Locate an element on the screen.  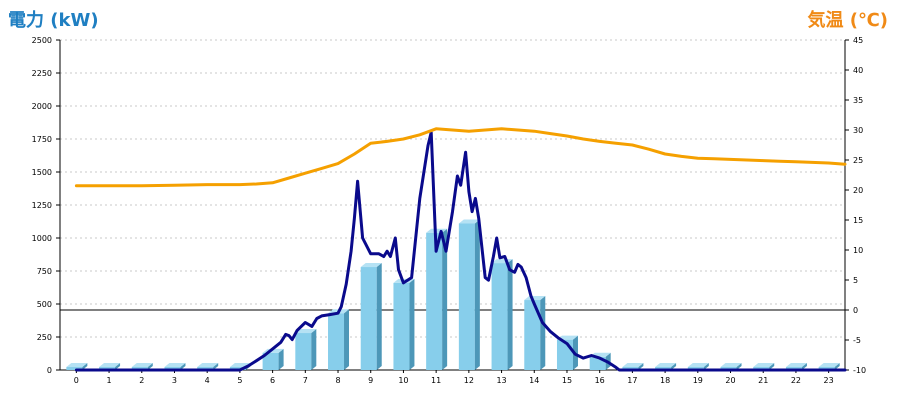
x-tick-label: 10 is located at coordinates (403, 380).